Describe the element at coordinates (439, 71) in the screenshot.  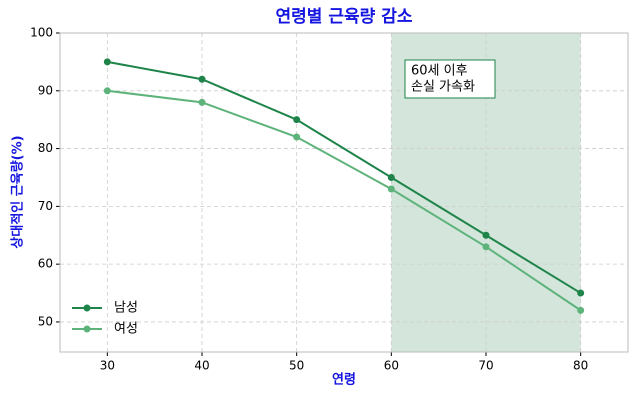
I see `annotation-text: 60세 이후` at that location.